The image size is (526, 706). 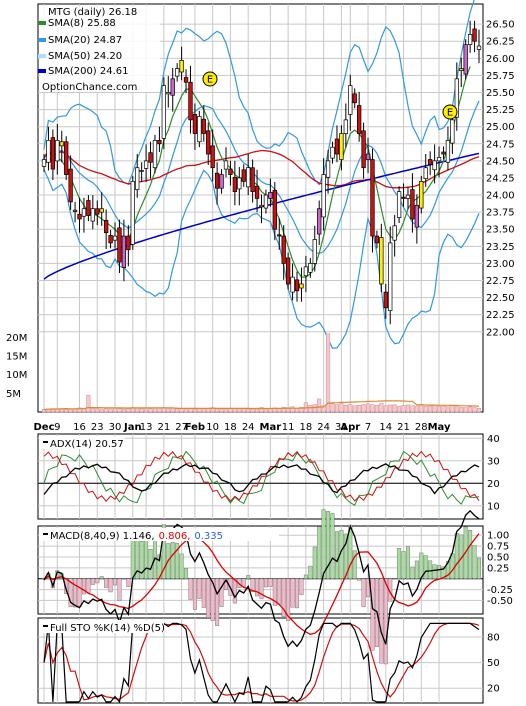 I want to click on earnings-marker-label: E, so click(x=210, y=80).